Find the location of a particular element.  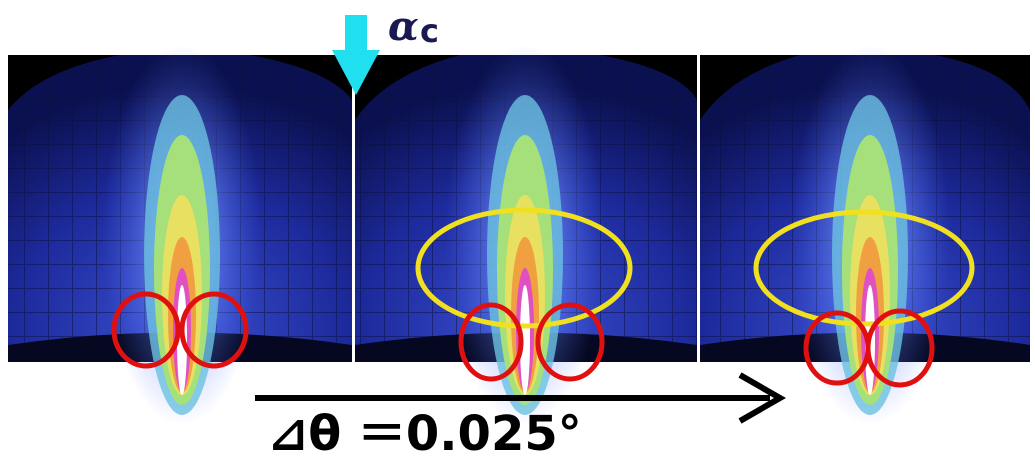

step-label: ⊿θ ＝0.025° is located at coordinates (425, 432).